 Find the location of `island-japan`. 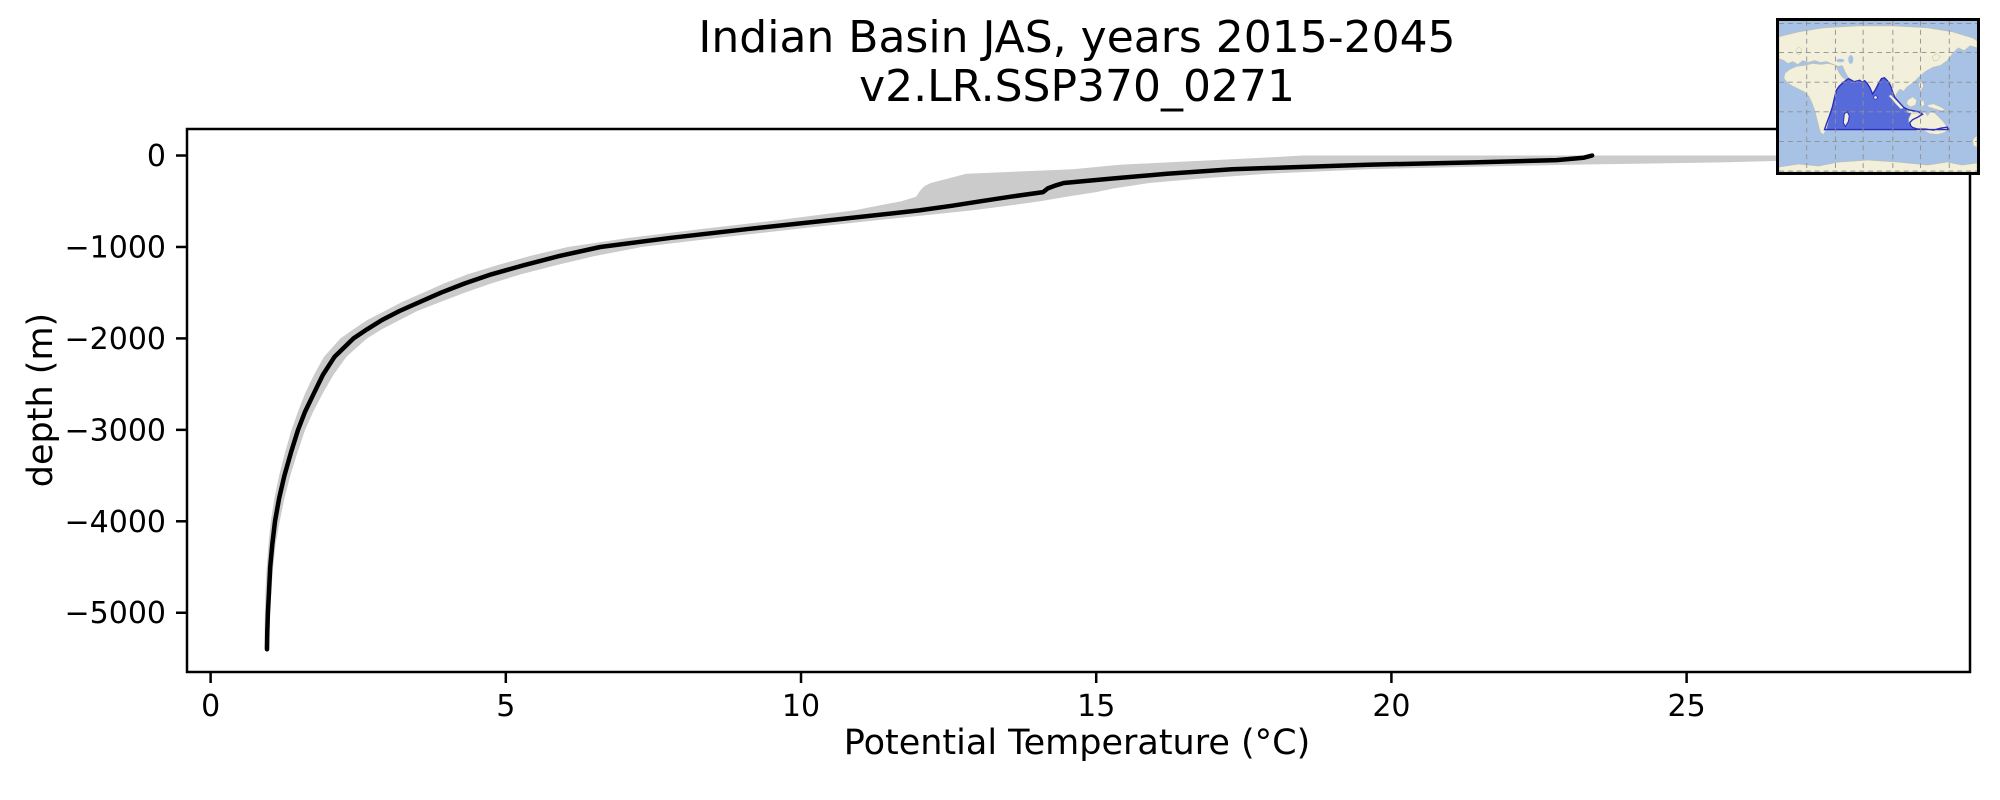

island-japan is located at coordinates (1936, 57).